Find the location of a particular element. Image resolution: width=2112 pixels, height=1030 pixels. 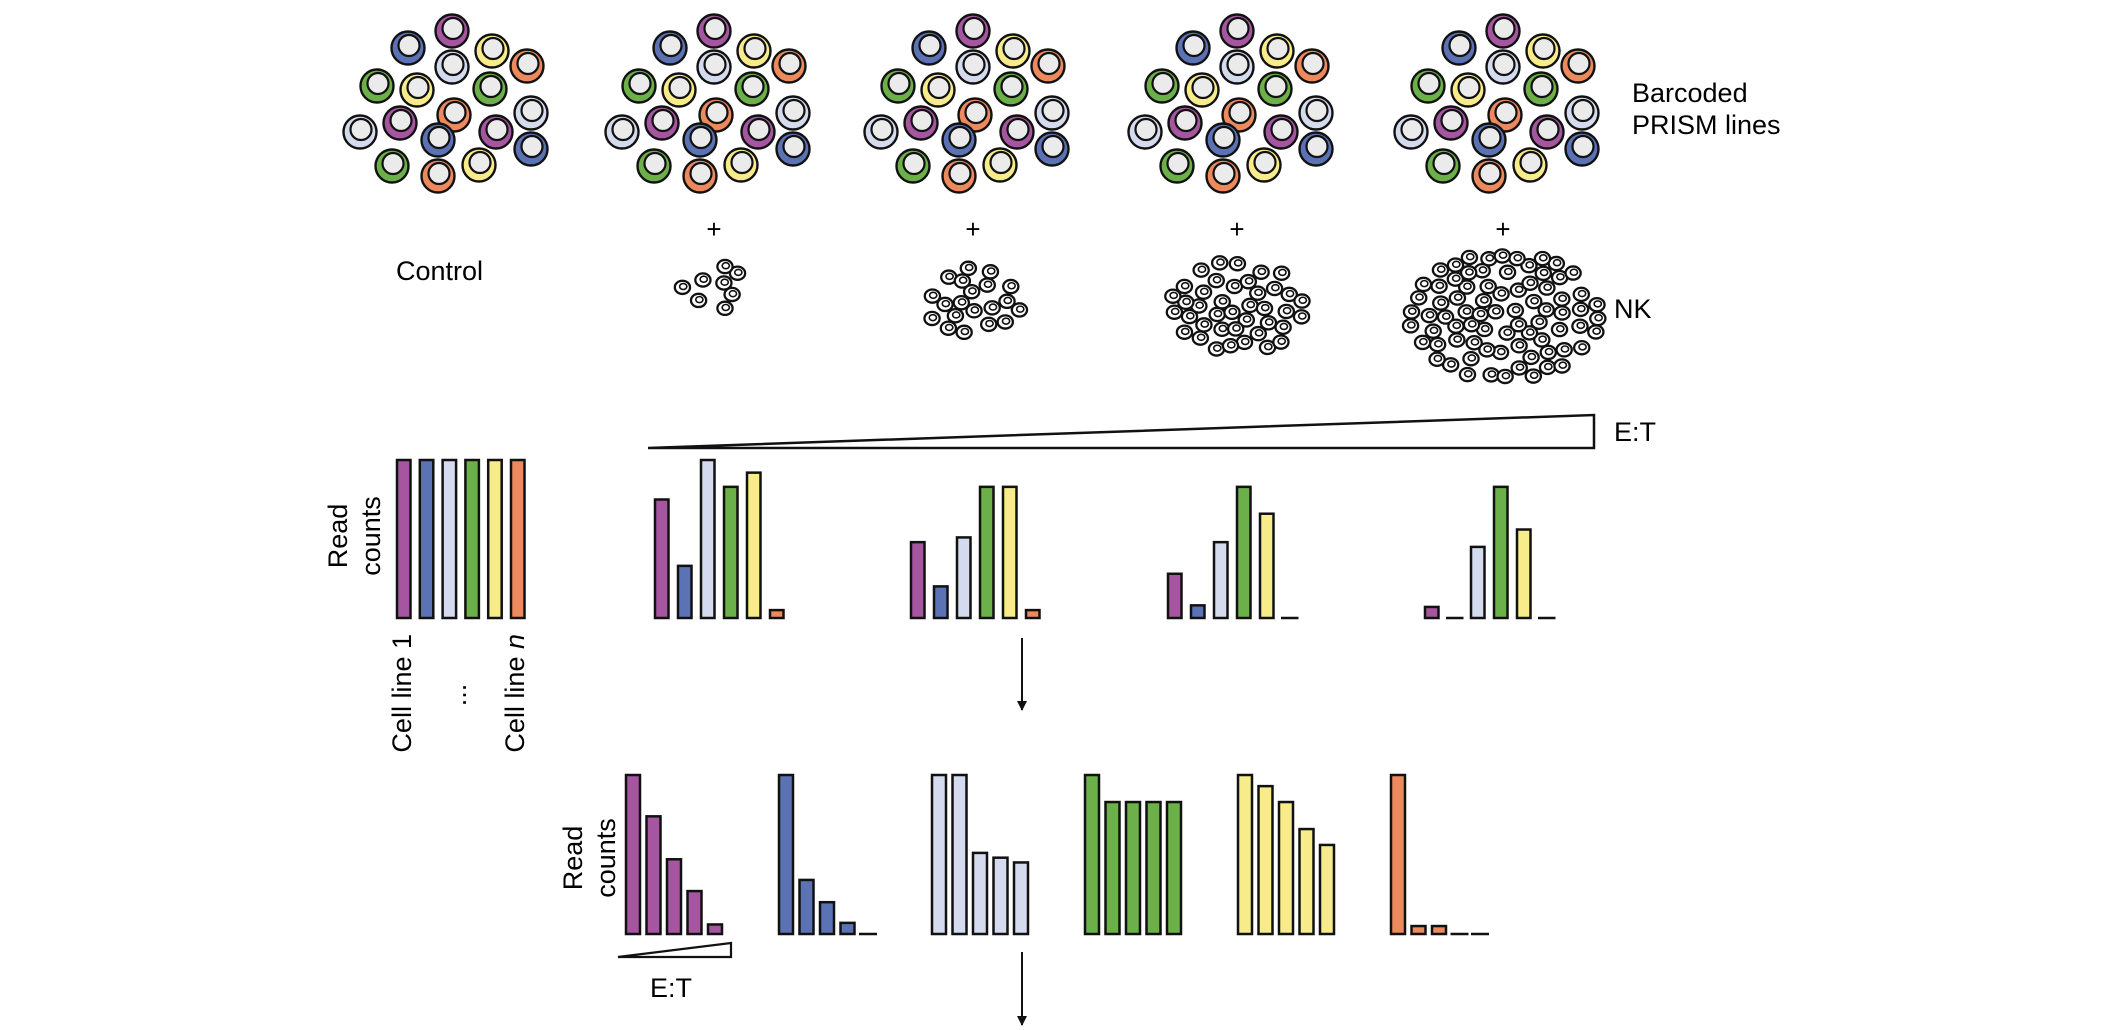

control-bars is located at coordinates (460, 539).